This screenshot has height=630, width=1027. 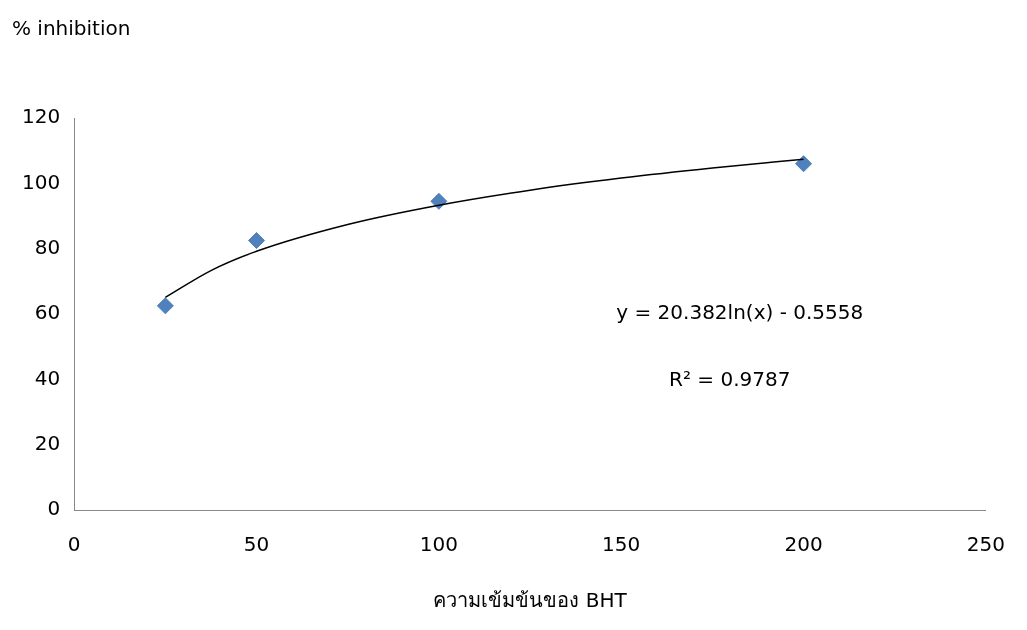 What do you see at coordinates (730, 378) in the screenshot?
I see `annotation: R² = 0.9787` at bounding box center [730, 378].